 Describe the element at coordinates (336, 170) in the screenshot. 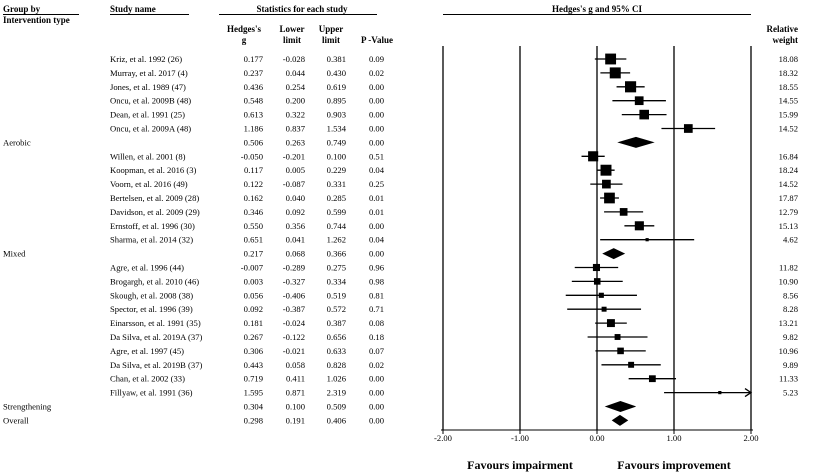

I see `upper-limit-value: 0.229` at that location.